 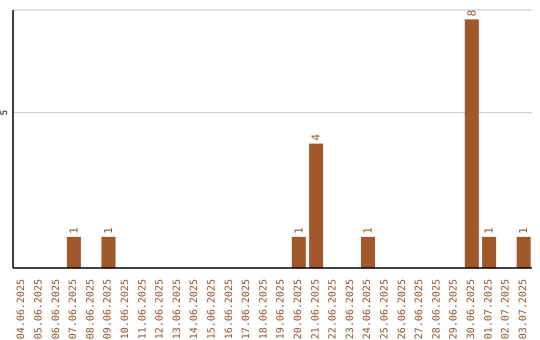 I want to click on x-tick-label: 07.06.2025, so click(x=74, y=309).